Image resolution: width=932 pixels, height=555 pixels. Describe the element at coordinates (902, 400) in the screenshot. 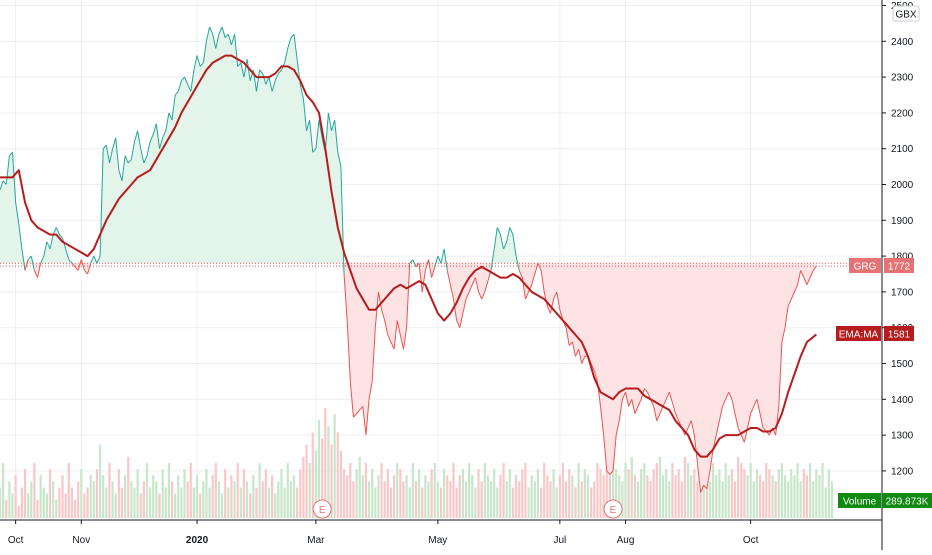

I see `price-tick-label: 1400` at that location.